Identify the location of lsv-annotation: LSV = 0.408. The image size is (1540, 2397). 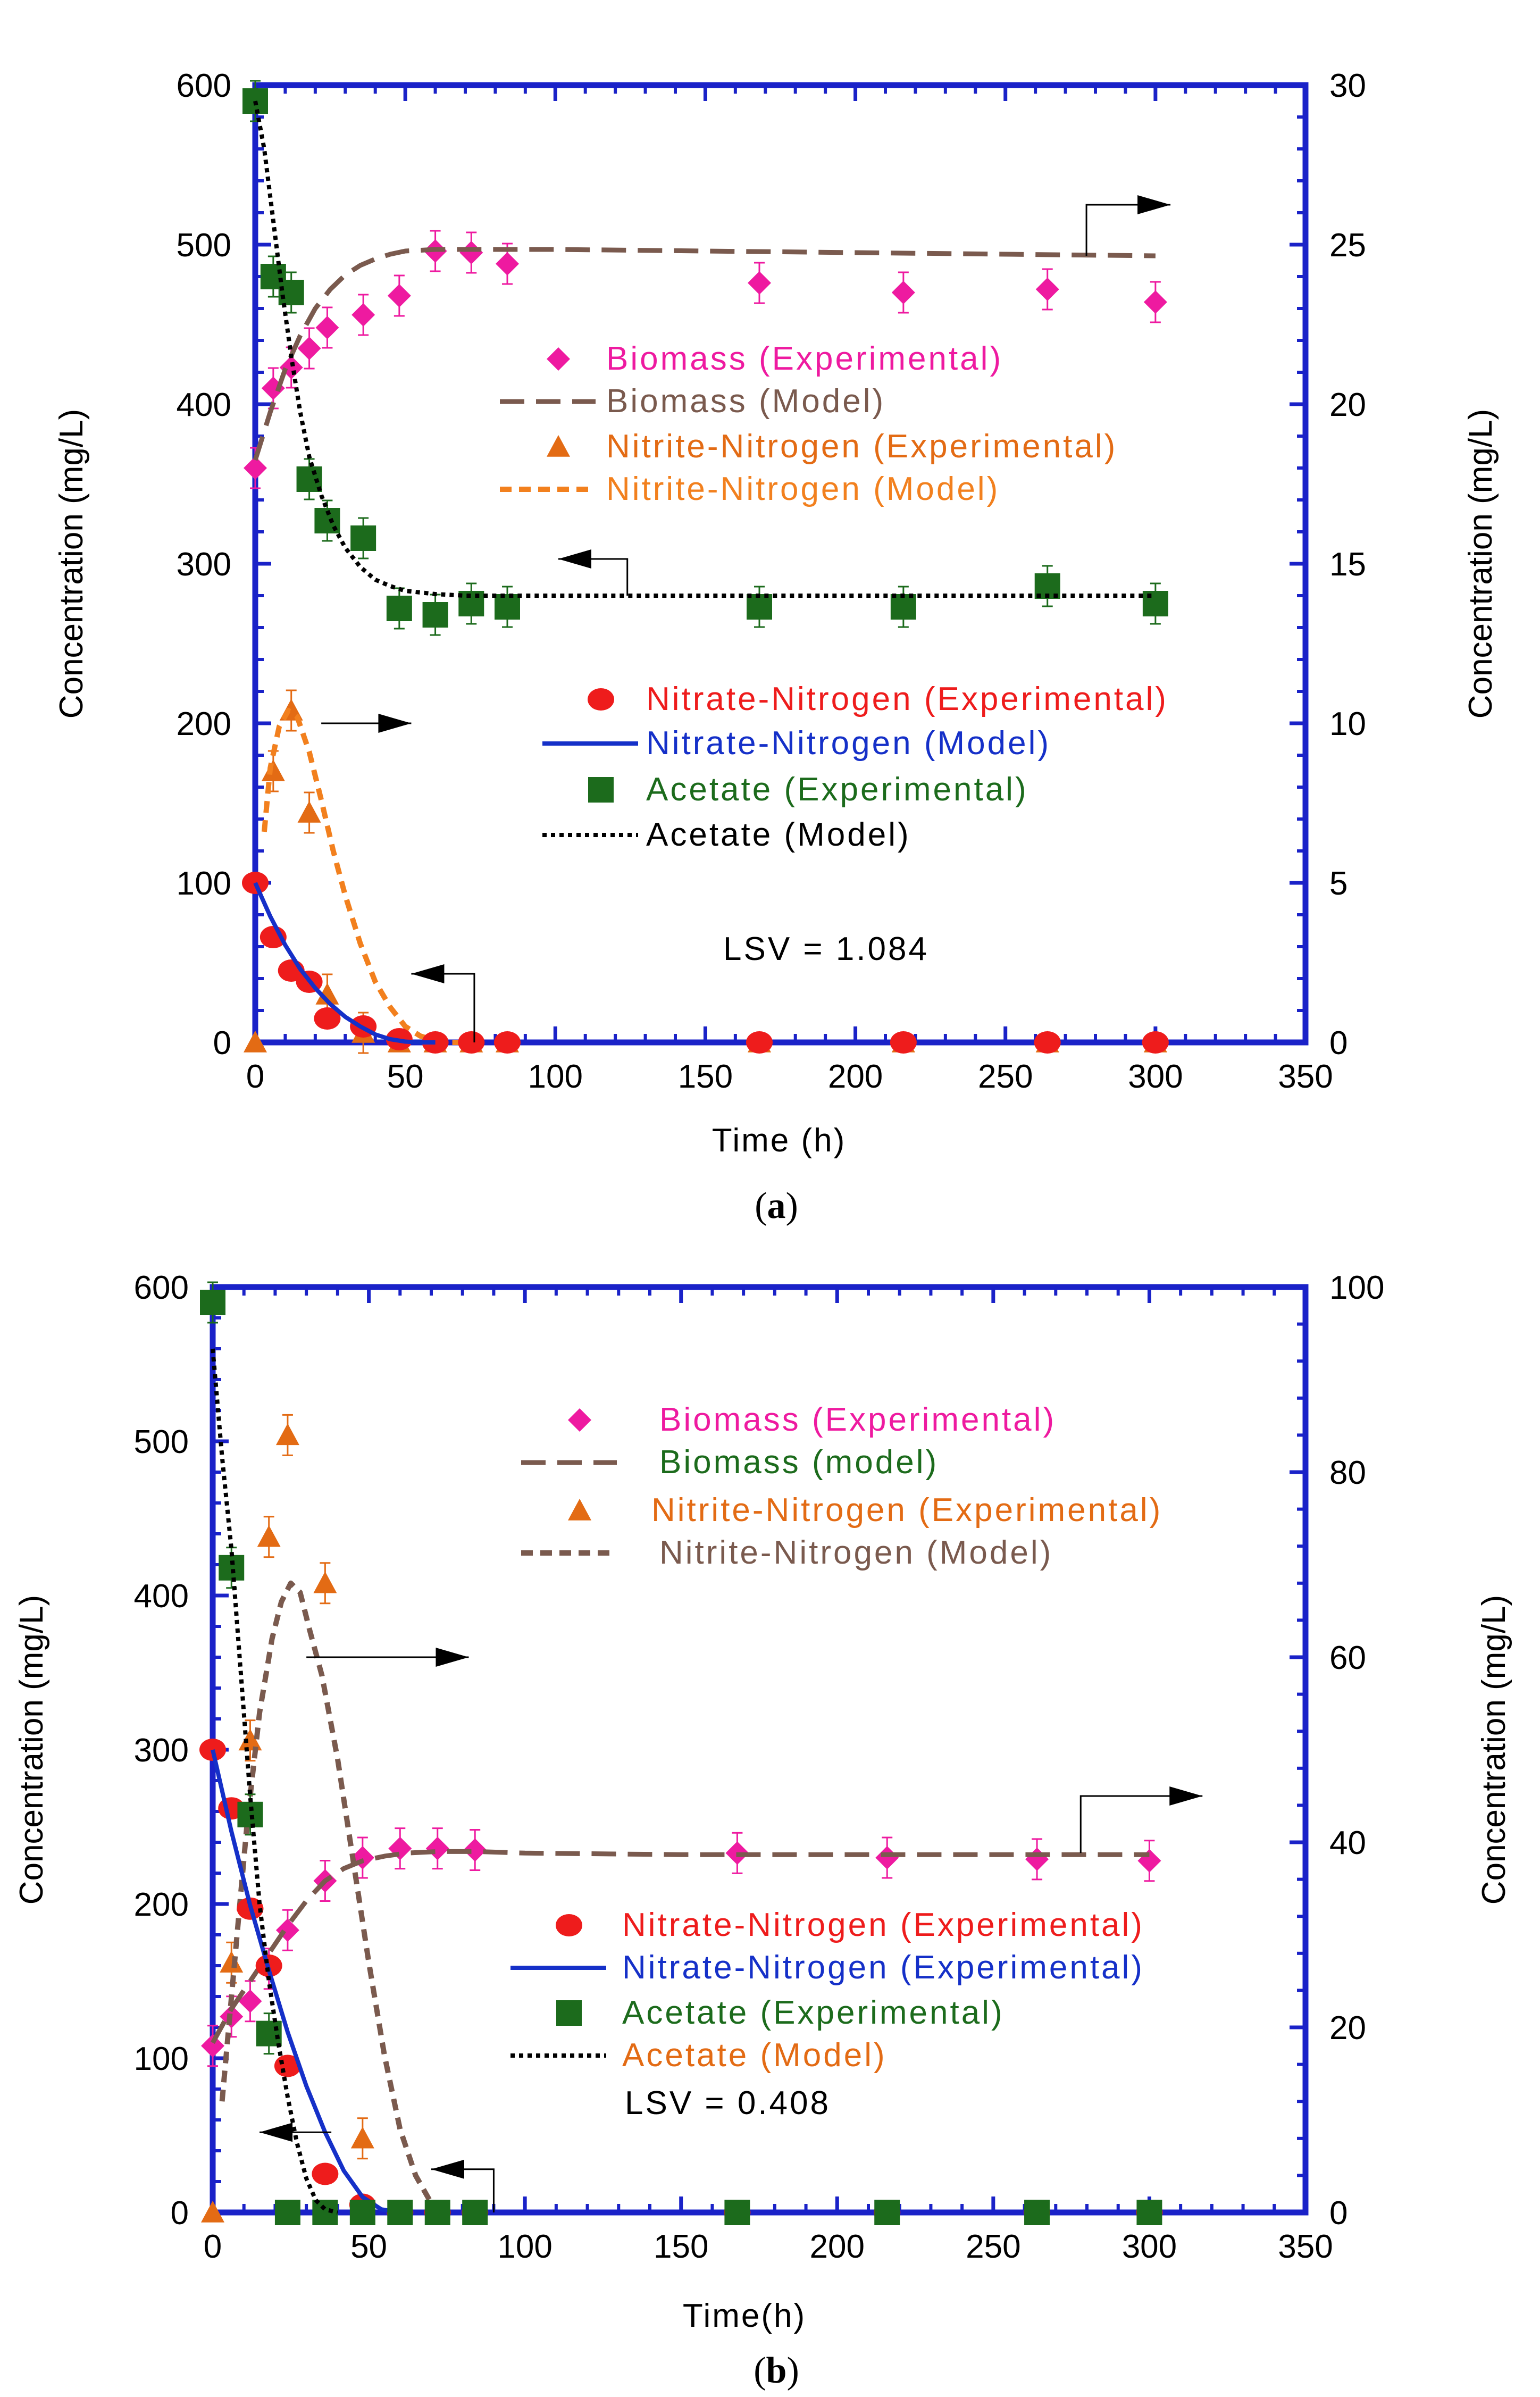
(728, 2103).